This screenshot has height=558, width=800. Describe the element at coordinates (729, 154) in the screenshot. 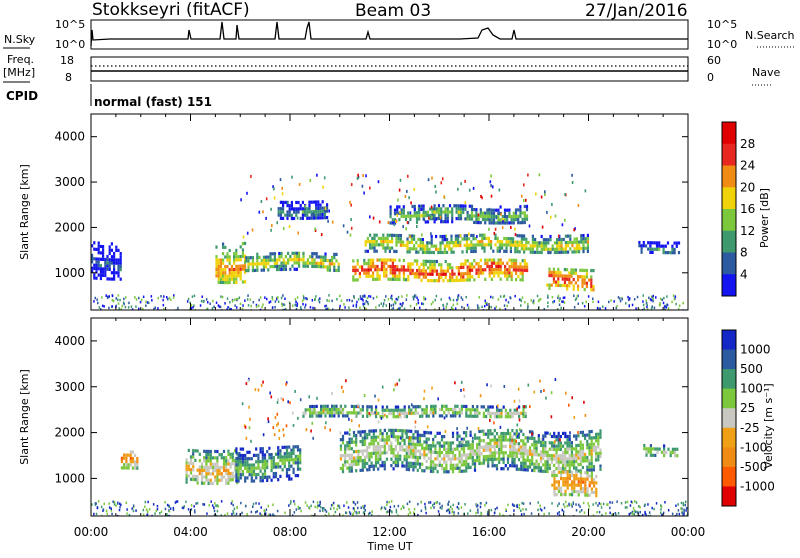

I see `power-colorbar-swatch` at that location.